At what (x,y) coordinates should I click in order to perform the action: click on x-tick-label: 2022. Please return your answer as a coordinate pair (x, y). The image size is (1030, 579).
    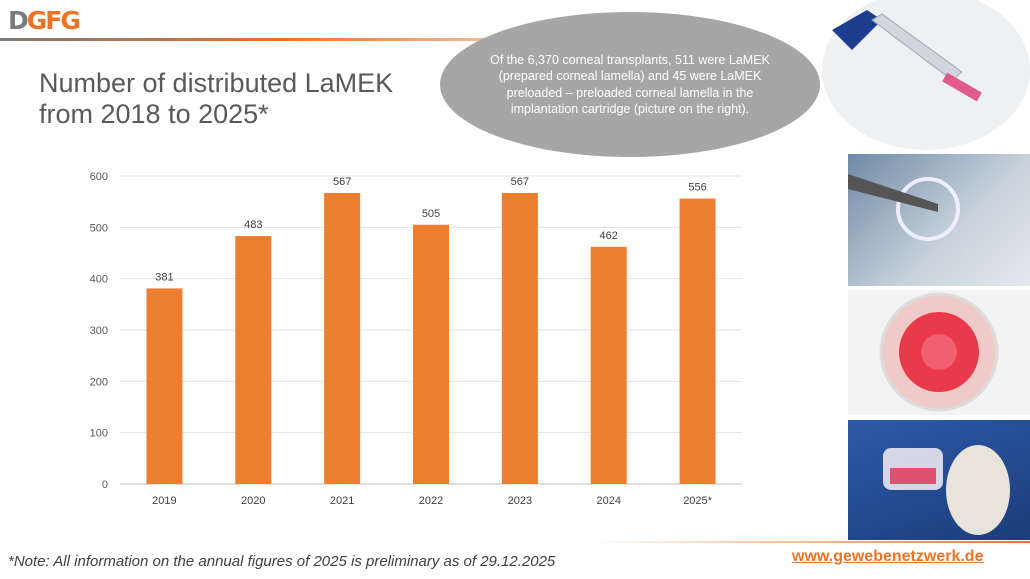
    Looking at the image, I should click on (431, 501).